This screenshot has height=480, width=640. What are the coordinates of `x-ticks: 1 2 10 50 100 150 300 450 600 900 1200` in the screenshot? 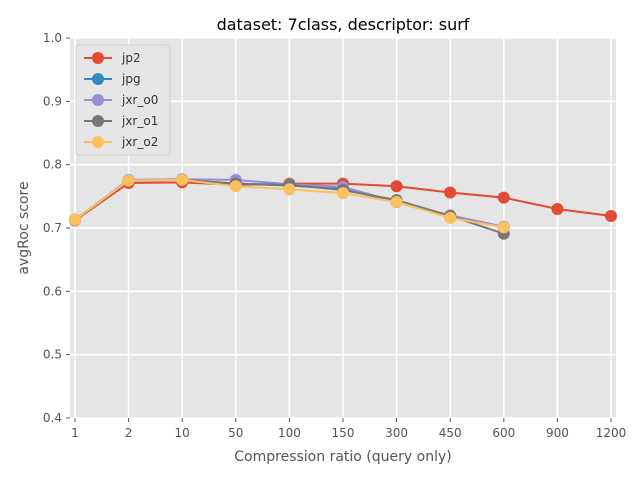 It's located at (348, 429).